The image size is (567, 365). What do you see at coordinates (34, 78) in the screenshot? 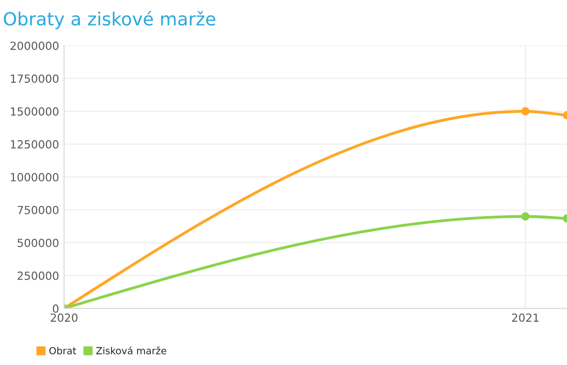
I see `y-tick-label: 1750000` at bounding box center [34, 78].